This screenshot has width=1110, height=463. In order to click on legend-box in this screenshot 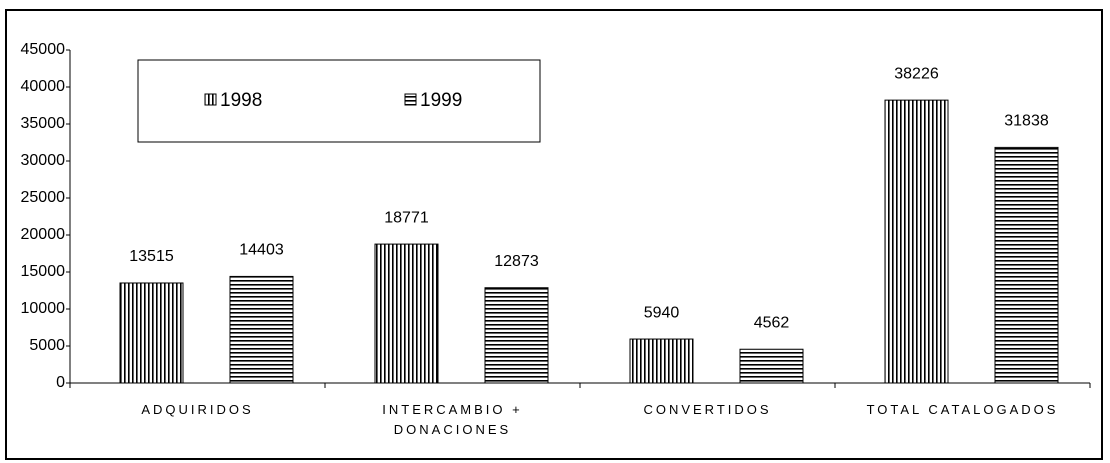, I will do `click(339, 101)`.